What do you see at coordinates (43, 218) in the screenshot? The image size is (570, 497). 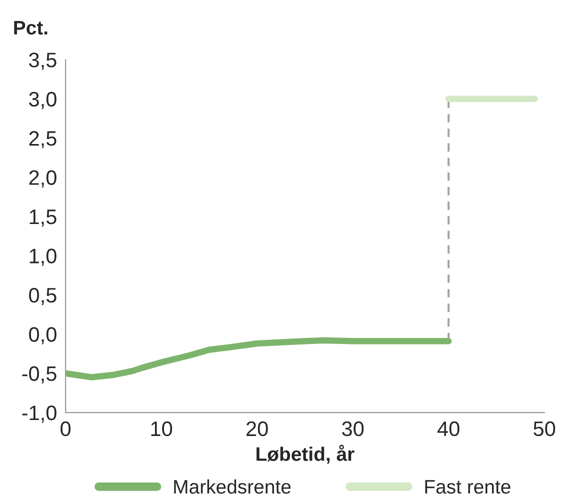 I see `y-tick-label: 1,5` at bounding box center [43, 218].